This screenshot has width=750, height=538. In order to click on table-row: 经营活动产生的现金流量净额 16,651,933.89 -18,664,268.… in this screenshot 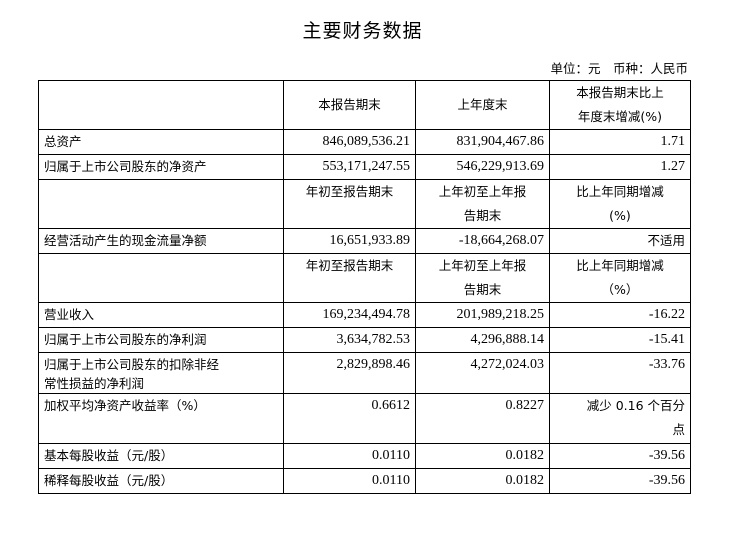, I will do `click(364, 241)`.